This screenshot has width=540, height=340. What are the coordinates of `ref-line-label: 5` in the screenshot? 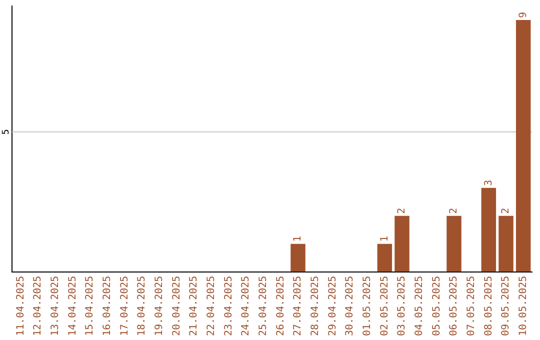 It's located at (6, 132).